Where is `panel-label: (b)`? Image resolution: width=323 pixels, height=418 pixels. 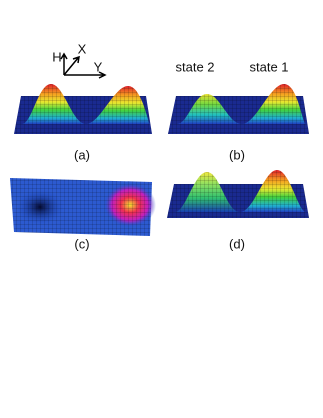
panel-label: (b) is located at coordinates (237, 154).